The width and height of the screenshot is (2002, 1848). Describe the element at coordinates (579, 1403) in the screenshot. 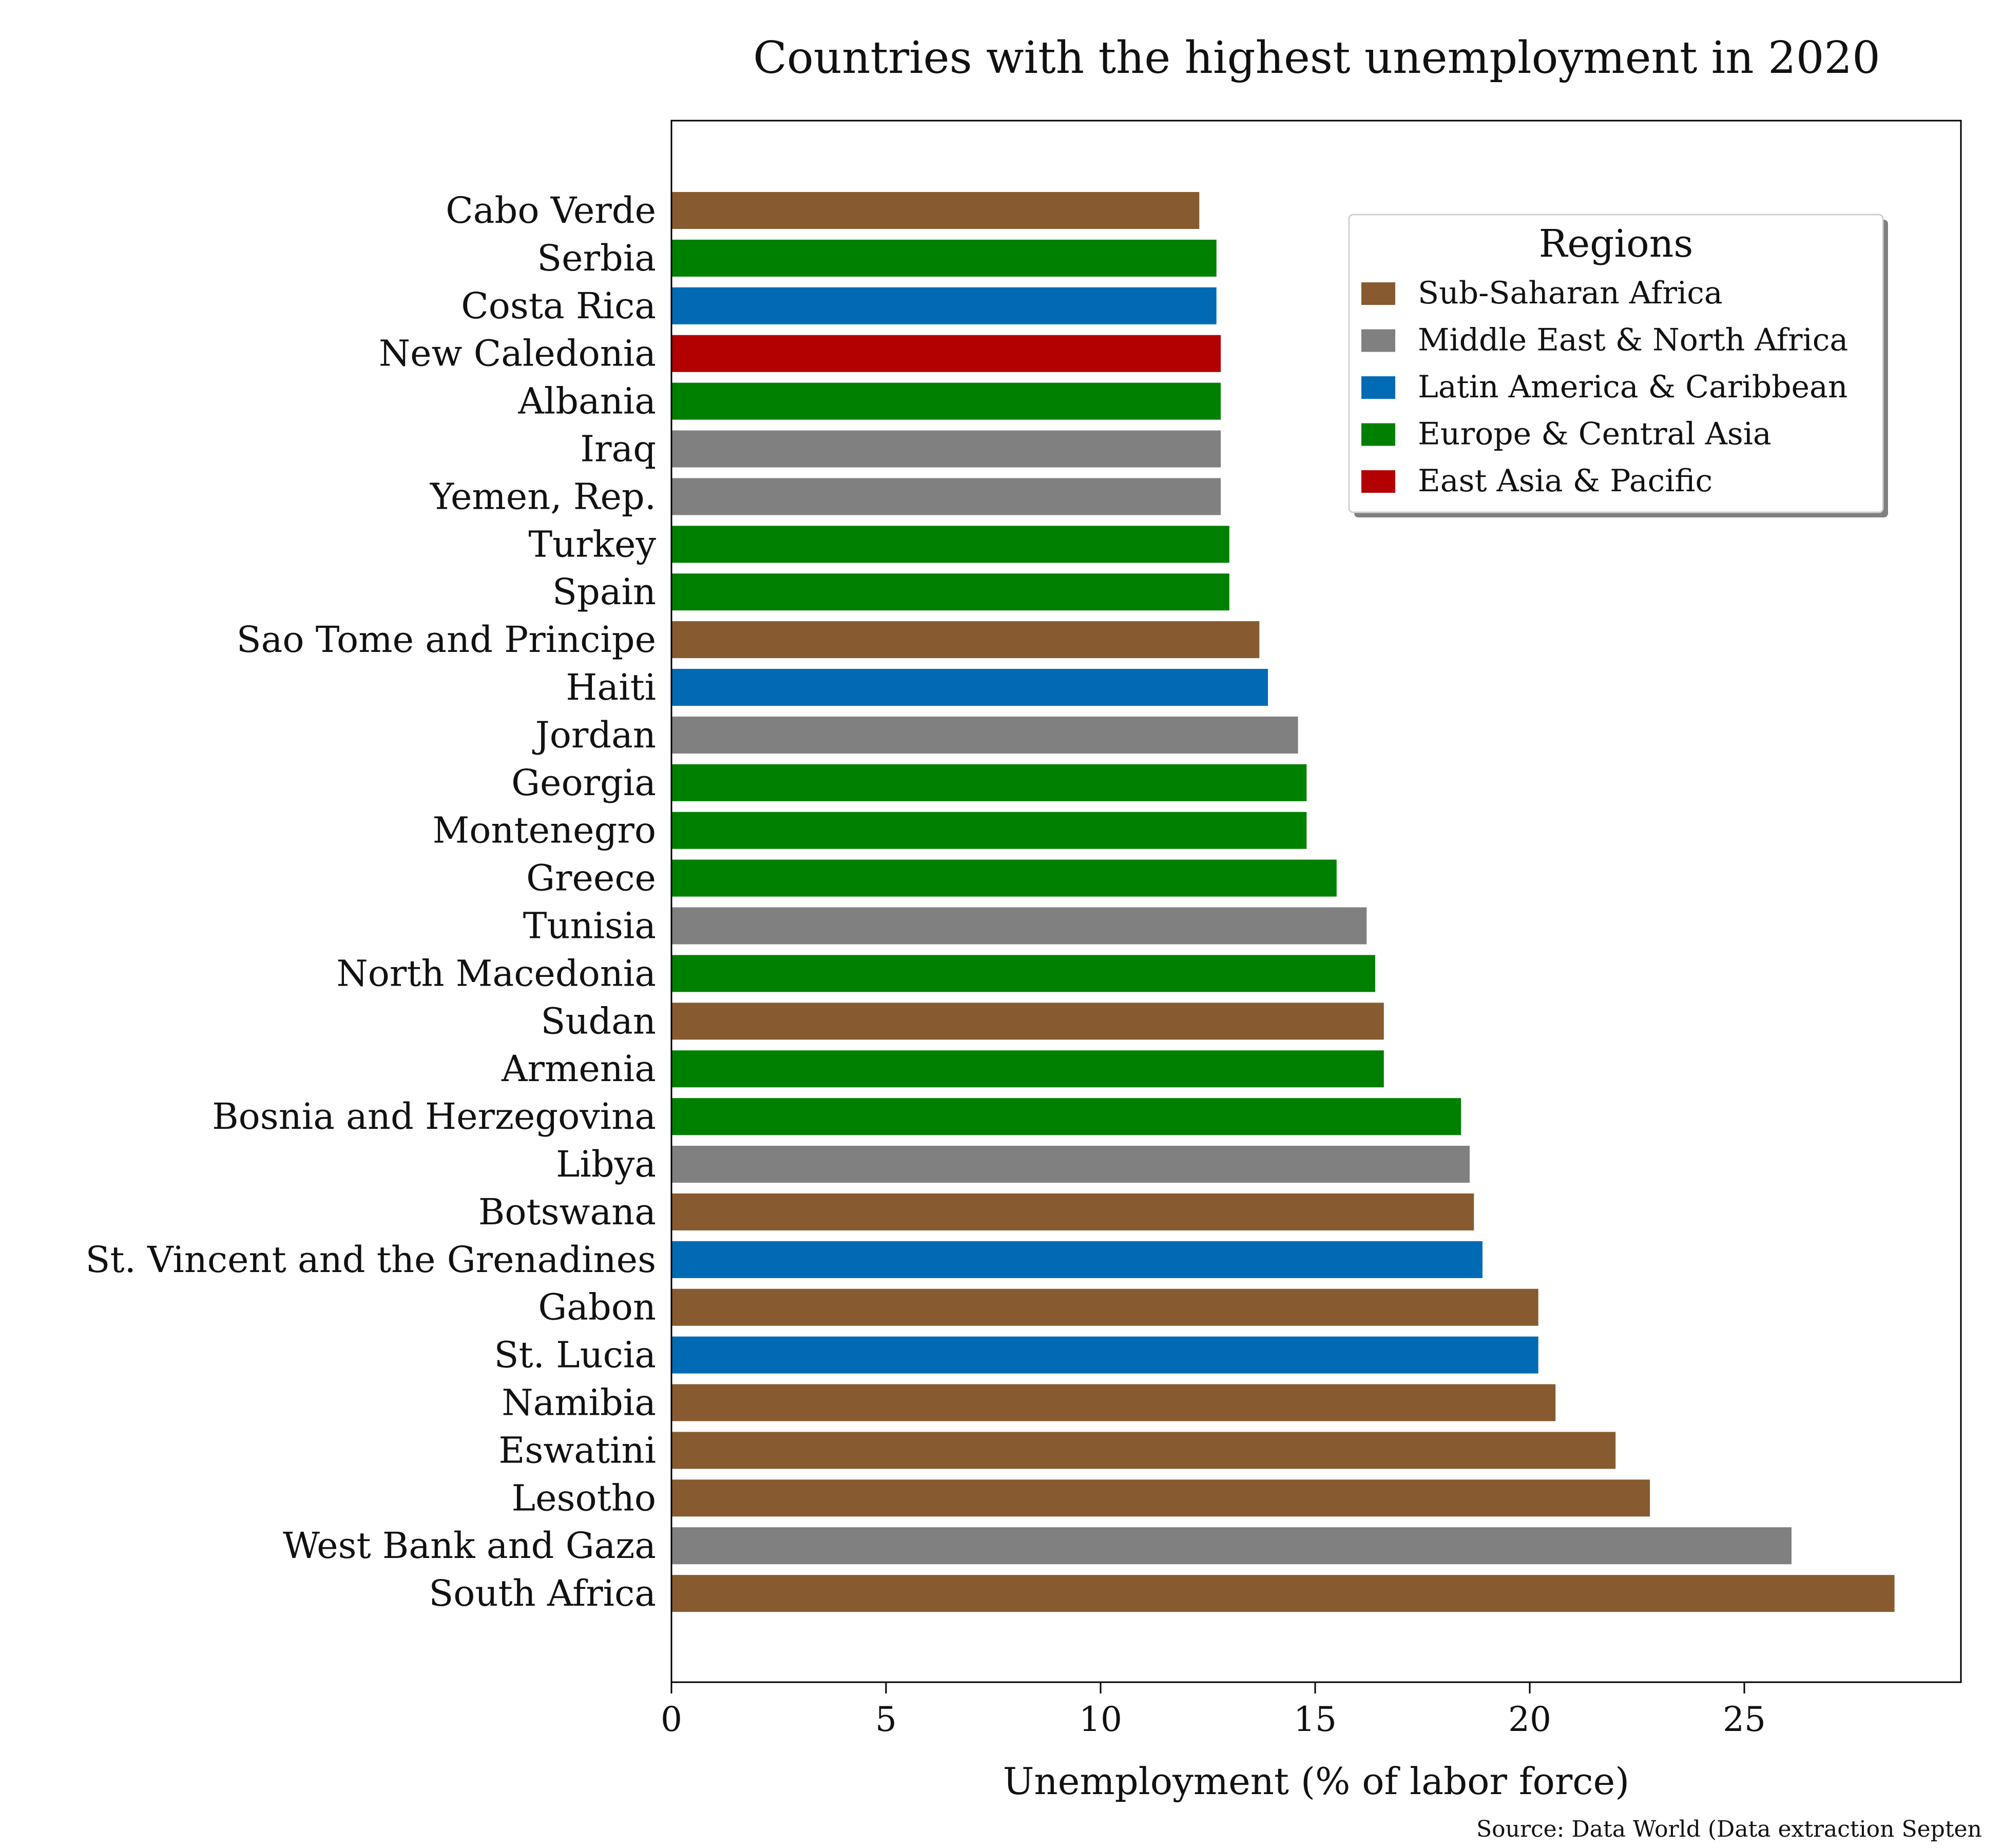

I see `country-label: Namibia` at that location.